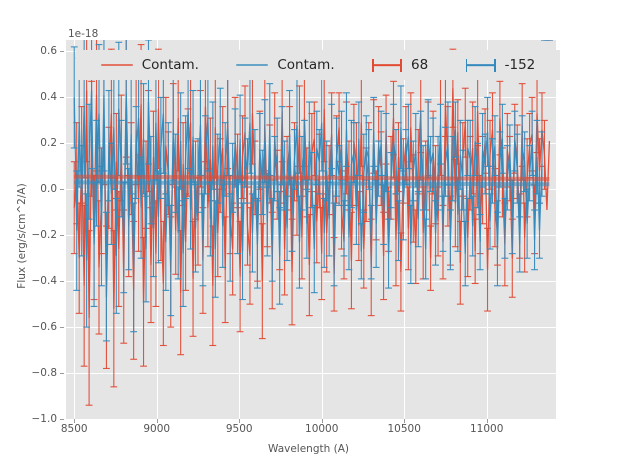 Image resolution: width=617 pixels, height=467 pixels. What do you see at coordinates (520, 65) in the screenshot?
I see `legend-label: -152` at bounding box center [520, 65].